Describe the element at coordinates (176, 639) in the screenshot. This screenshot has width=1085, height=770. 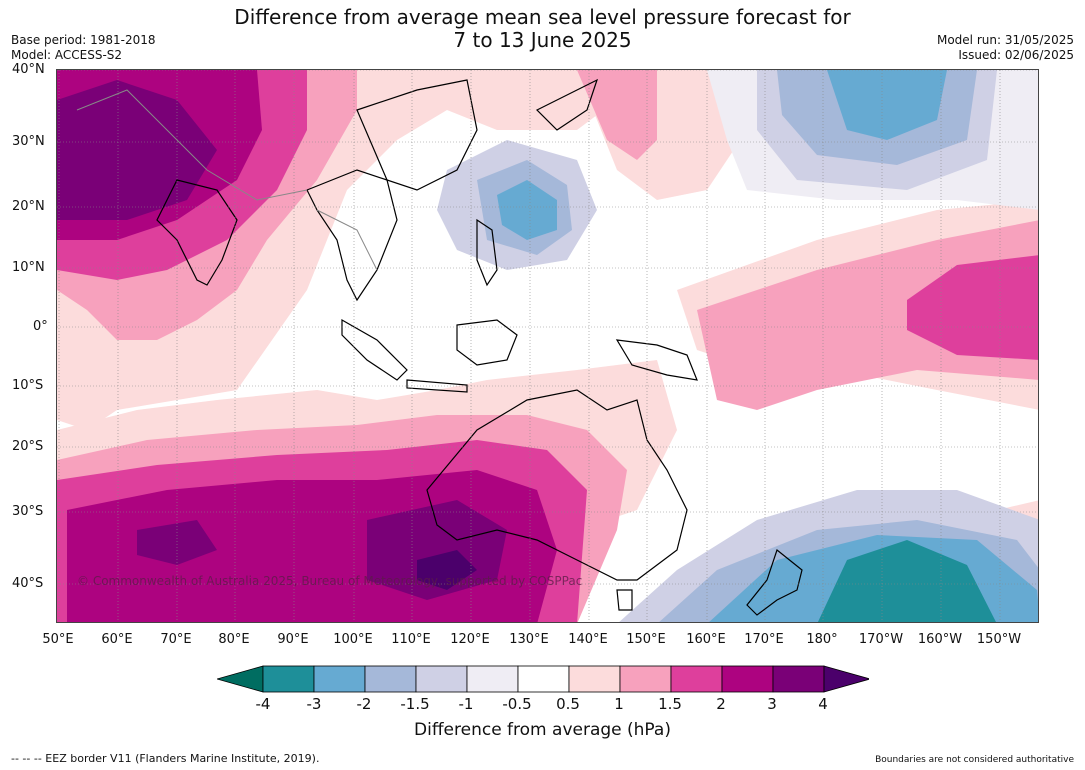
I see `lon-label: 70°E` at that location.